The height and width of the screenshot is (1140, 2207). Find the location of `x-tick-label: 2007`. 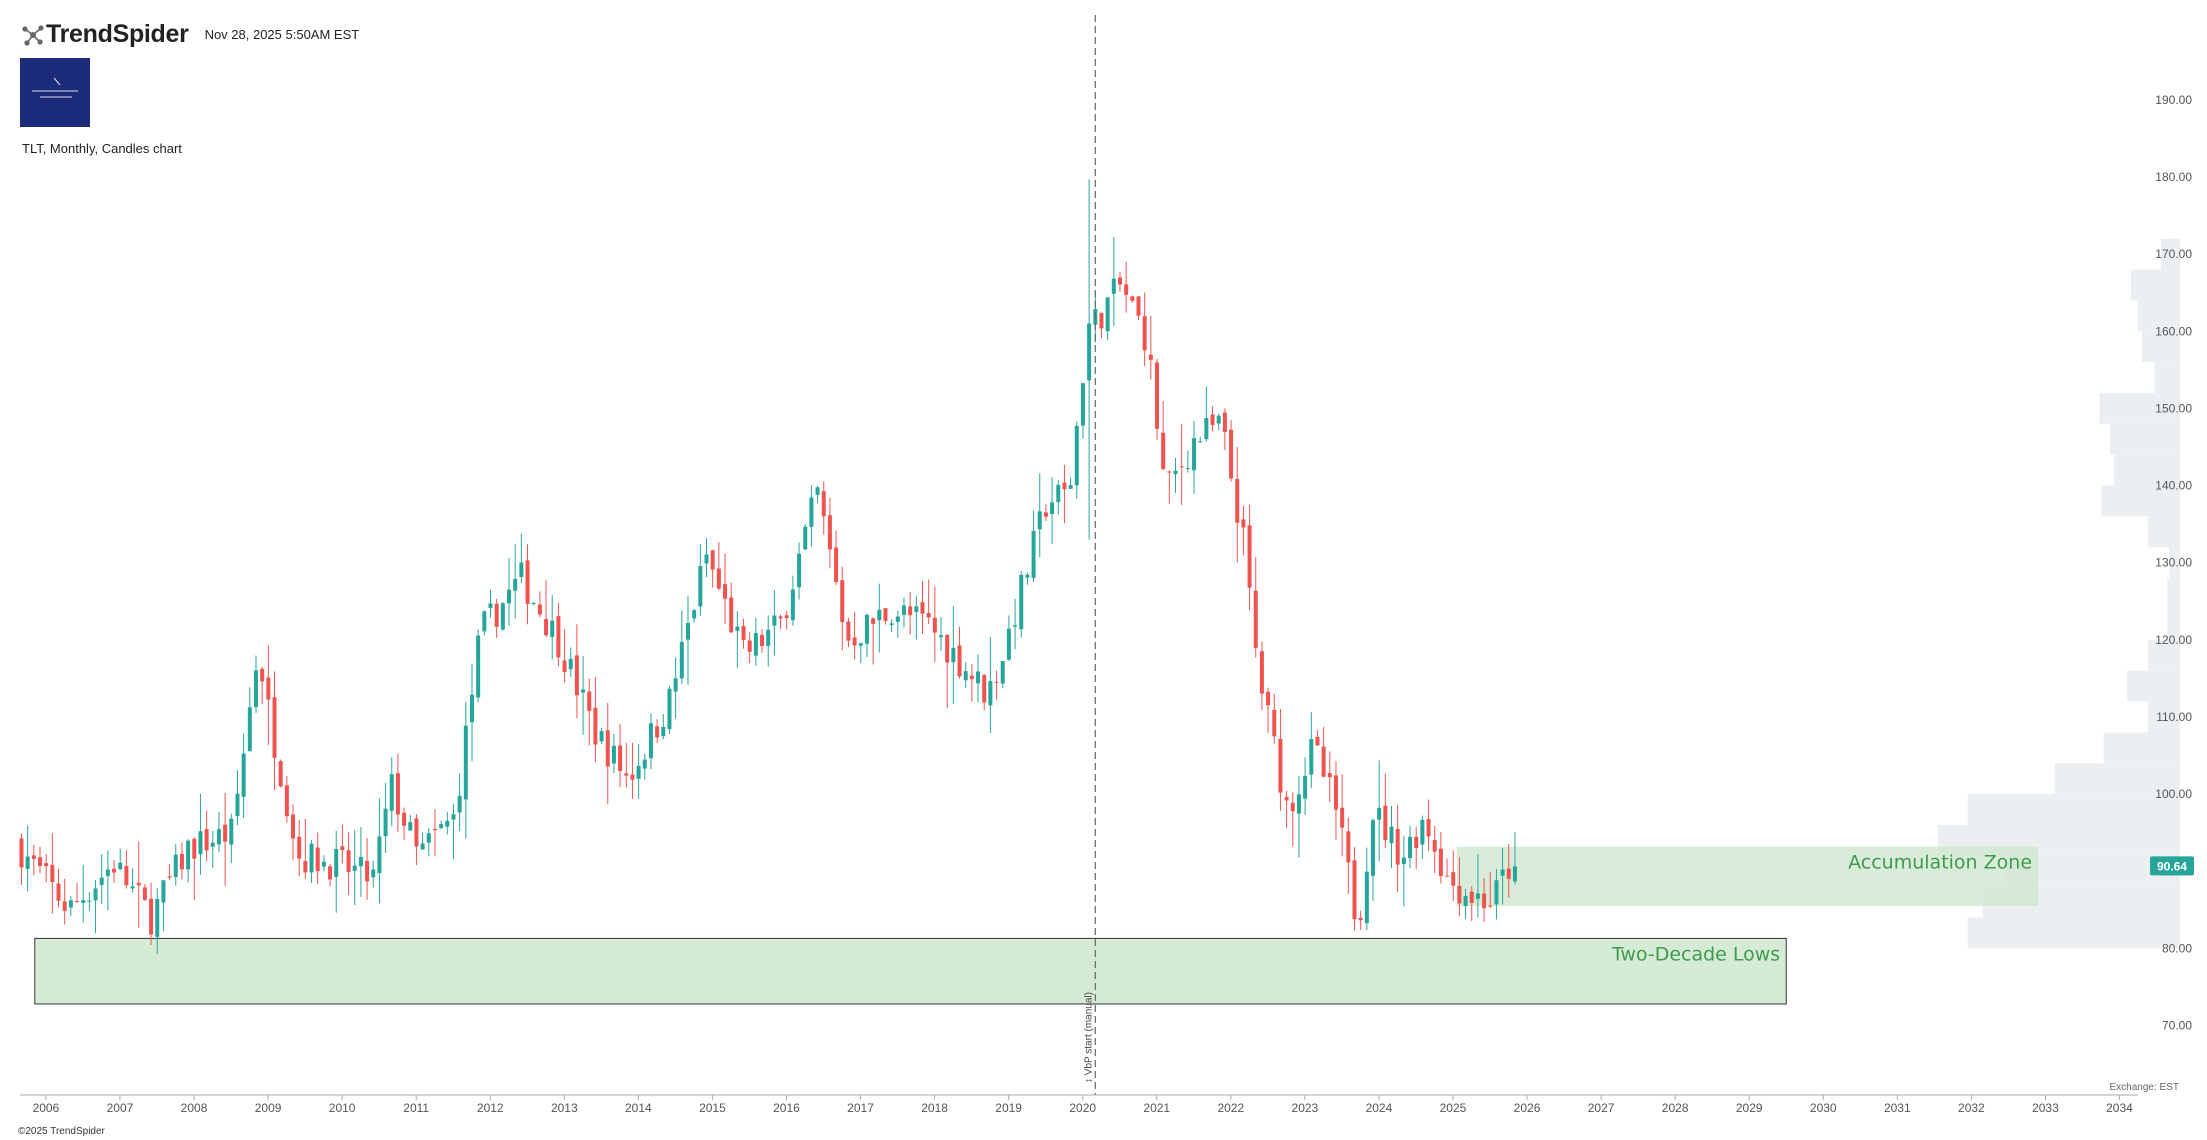

x-tick-label: 2007 is located at coordinates (120, 1108).